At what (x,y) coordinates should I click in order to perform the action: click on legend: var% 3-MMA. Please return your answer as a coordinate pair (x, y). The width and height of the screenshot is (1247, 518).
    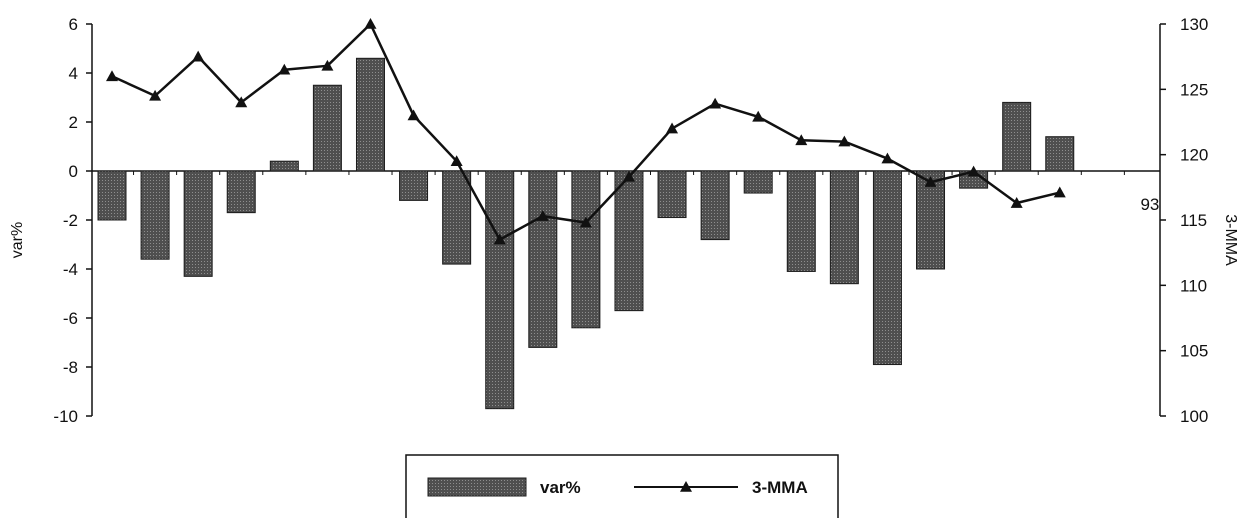
    Looking at the image, I should click on (622, 486).